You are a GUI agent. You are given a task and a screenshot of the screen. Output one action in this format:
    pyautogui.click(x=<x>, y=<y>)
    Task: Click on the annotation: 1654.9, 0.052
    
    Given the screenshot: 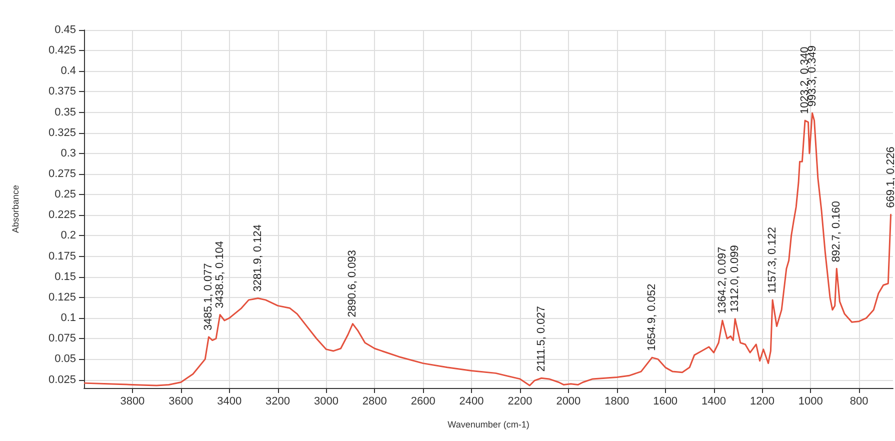 What is the action you would take?
    pyautogui.click(x=652, y=318)
    